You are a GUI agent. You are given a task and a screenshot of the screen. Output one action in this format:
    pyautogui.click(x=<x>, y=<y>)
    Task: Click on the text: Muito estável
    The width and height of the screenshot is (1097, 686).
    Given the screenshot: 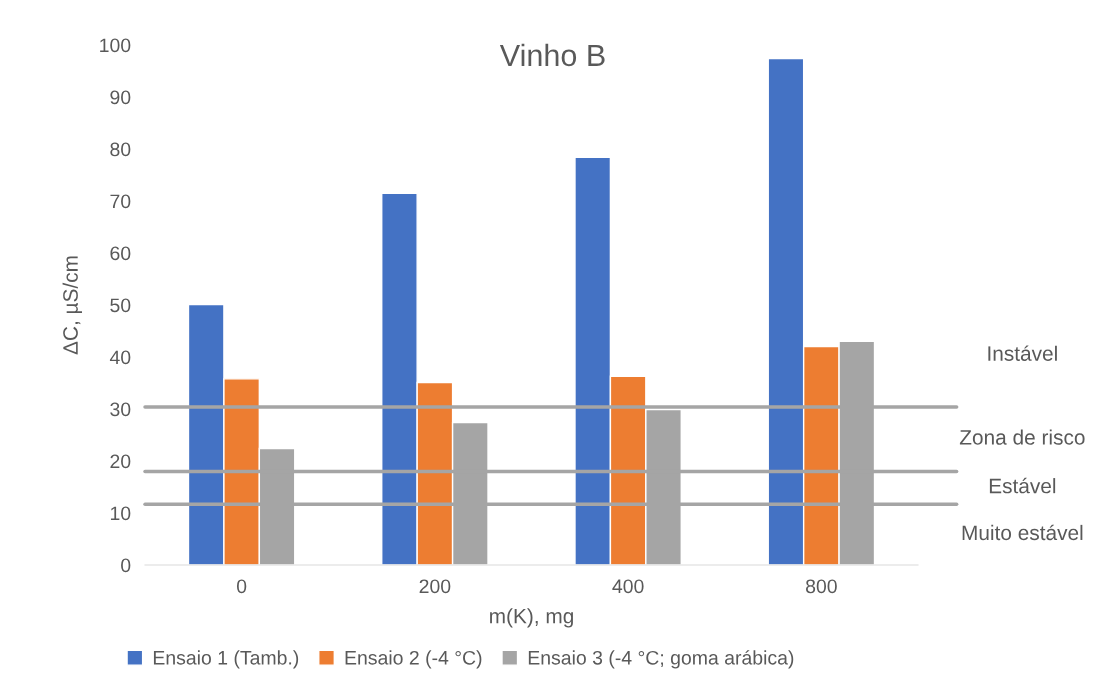 What is the action you would take?
    pyautogui.click(x=1022, y=532)
    